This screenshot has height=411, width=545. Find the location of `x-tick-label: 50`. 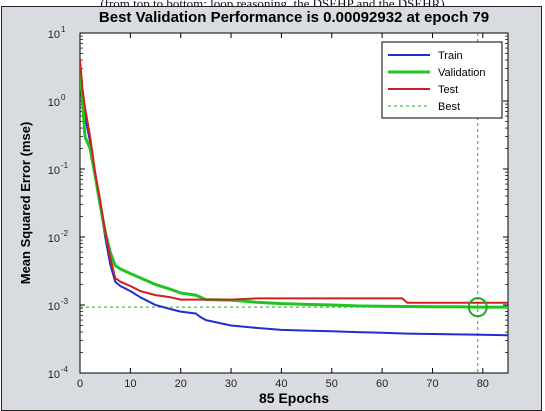

x-tick-label: 50 is located at coordinates (332, 384).